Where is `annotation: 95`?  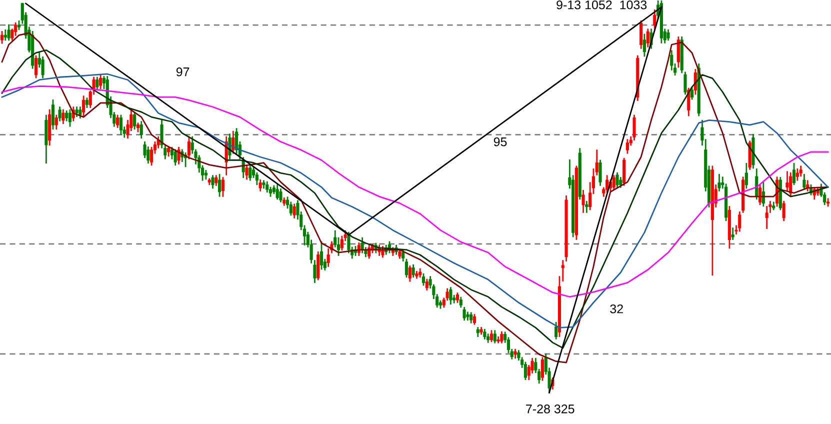 annotation: 95 is located at coordinates (500, 141).